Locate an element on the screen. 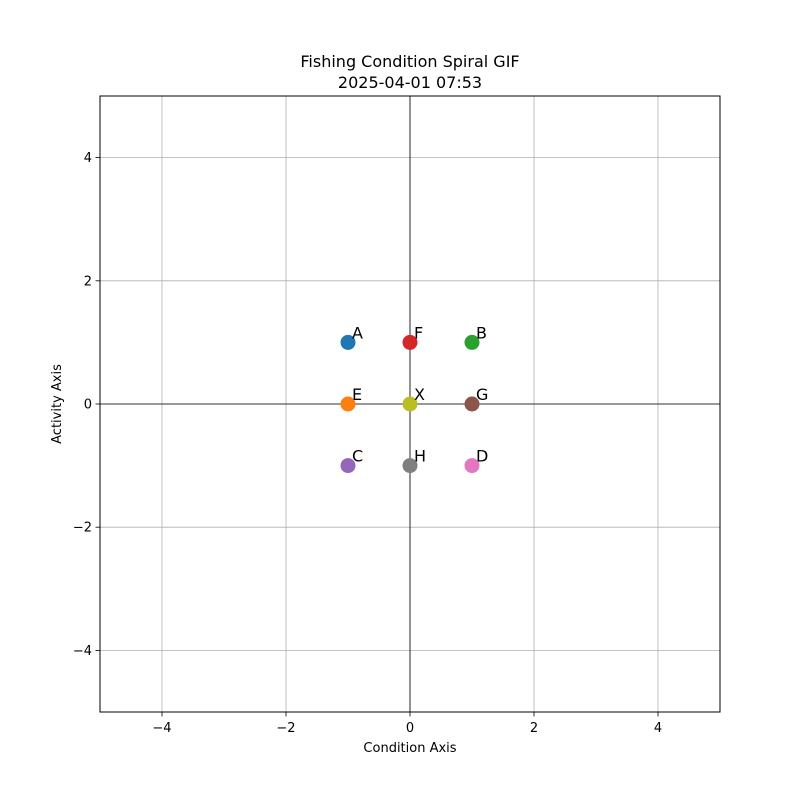  x-tick-label: −2 is located at coordinates (285, 728).